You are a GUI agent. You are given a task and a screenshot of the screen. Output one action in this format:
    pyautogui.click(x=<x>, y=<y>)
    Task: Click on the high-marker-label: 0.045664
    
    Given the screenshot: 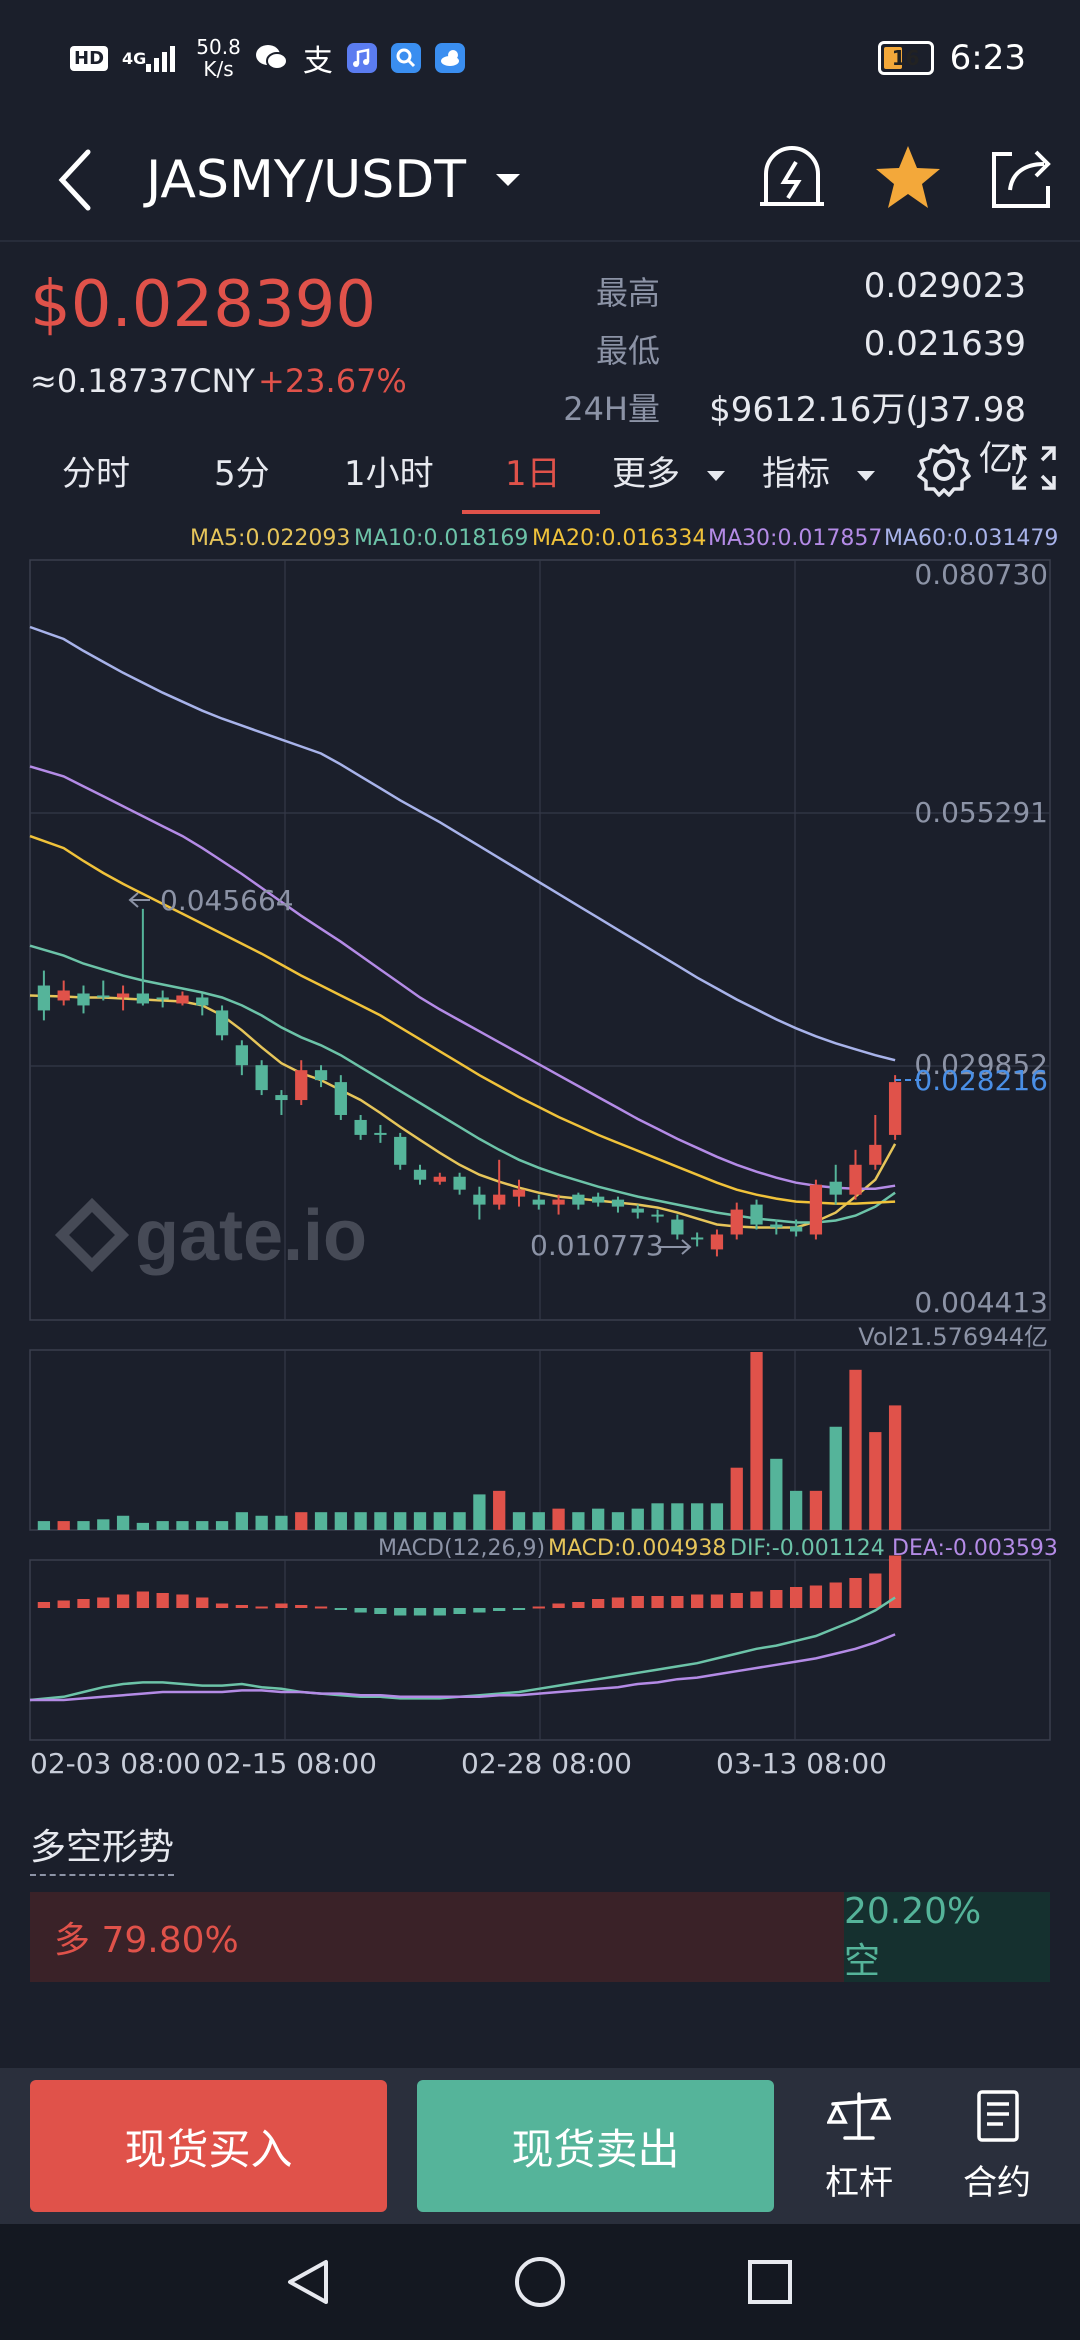 What is the action you would take?
    pyautogui.click(x=227, y=900)
    